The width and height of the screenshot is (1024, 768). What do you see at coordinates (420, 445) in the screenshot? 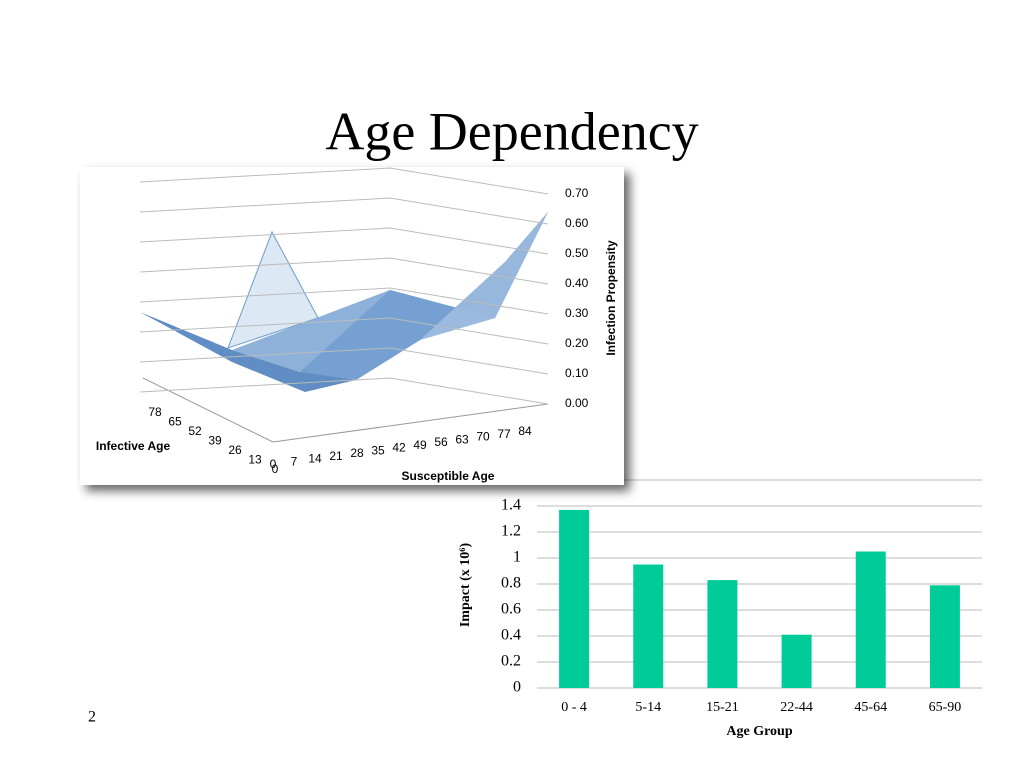
I see `x-tick-label: 49` at bounding box center [420, 445].